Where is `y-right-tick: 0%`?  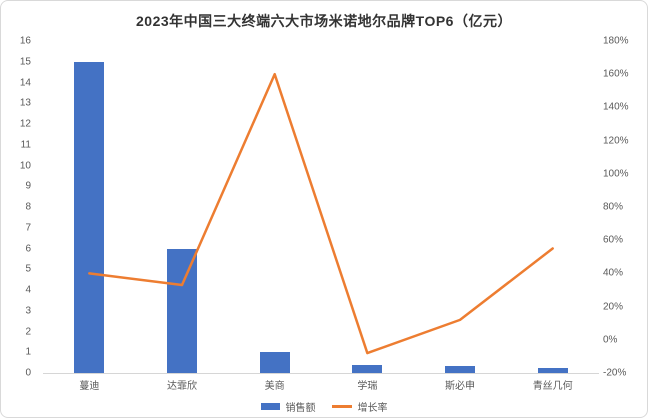 y-right-tick: 0% is located at coordinates (610, 340).